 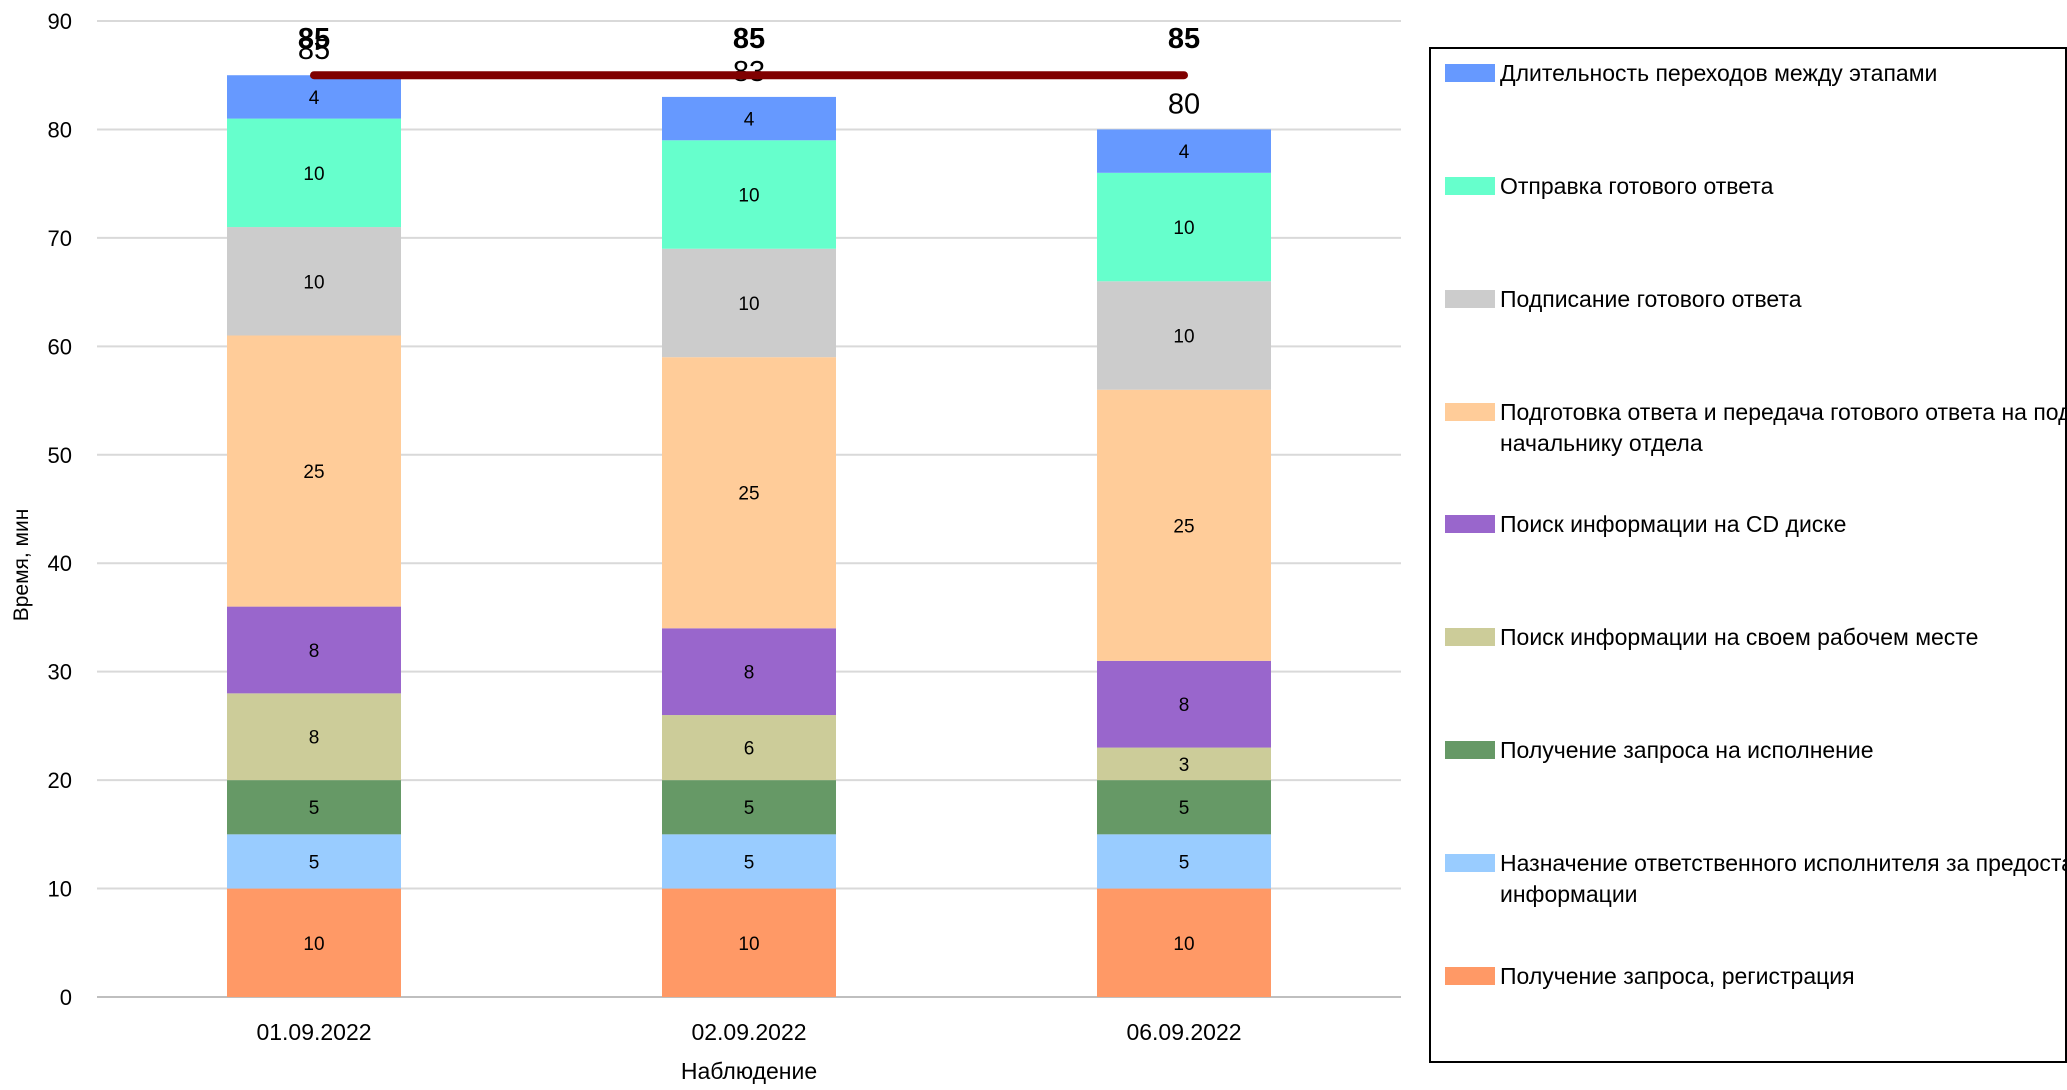 What do you see at coordinates (60, 129) in the screenshot?
I see `y-tick-label: 80` at bounding box center [60, 129].